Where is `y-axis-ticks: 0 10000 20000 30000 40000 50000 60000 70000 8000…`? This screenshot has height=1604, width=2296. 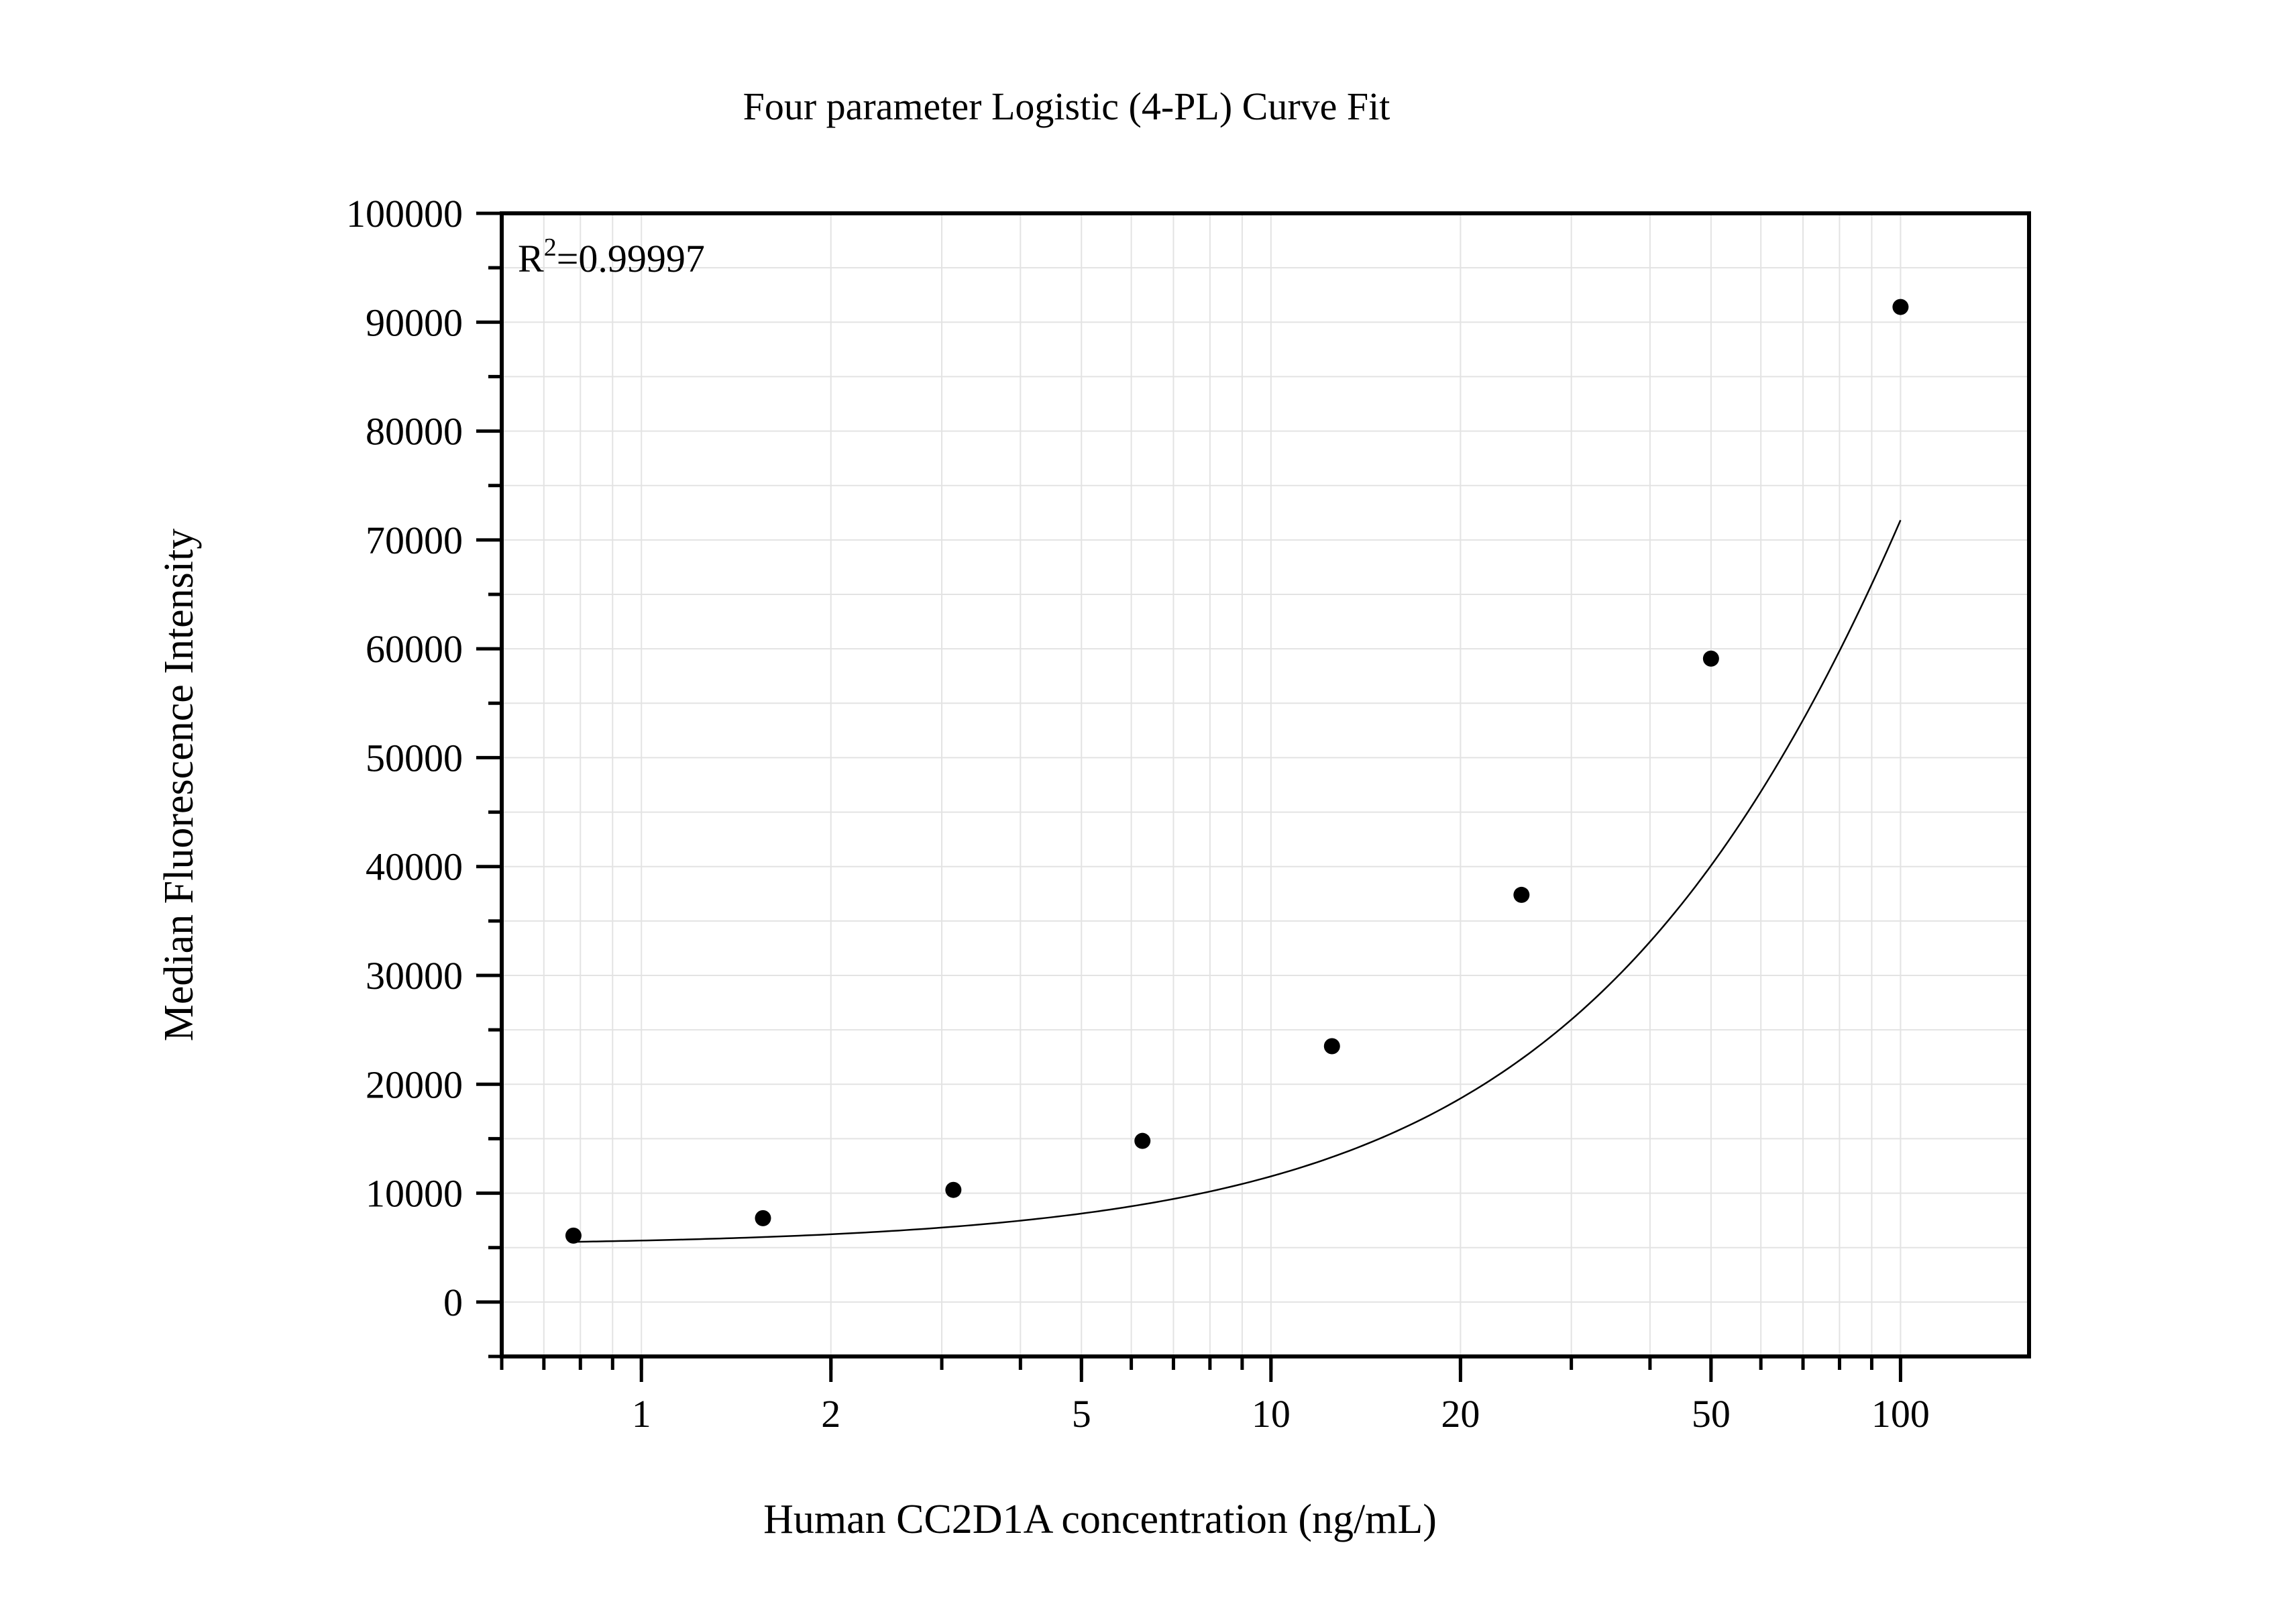 y-axis-ticks: 0 10000 20000 30000 40000 50000 60000 70000 8000… is located at coordinates (424, 775).